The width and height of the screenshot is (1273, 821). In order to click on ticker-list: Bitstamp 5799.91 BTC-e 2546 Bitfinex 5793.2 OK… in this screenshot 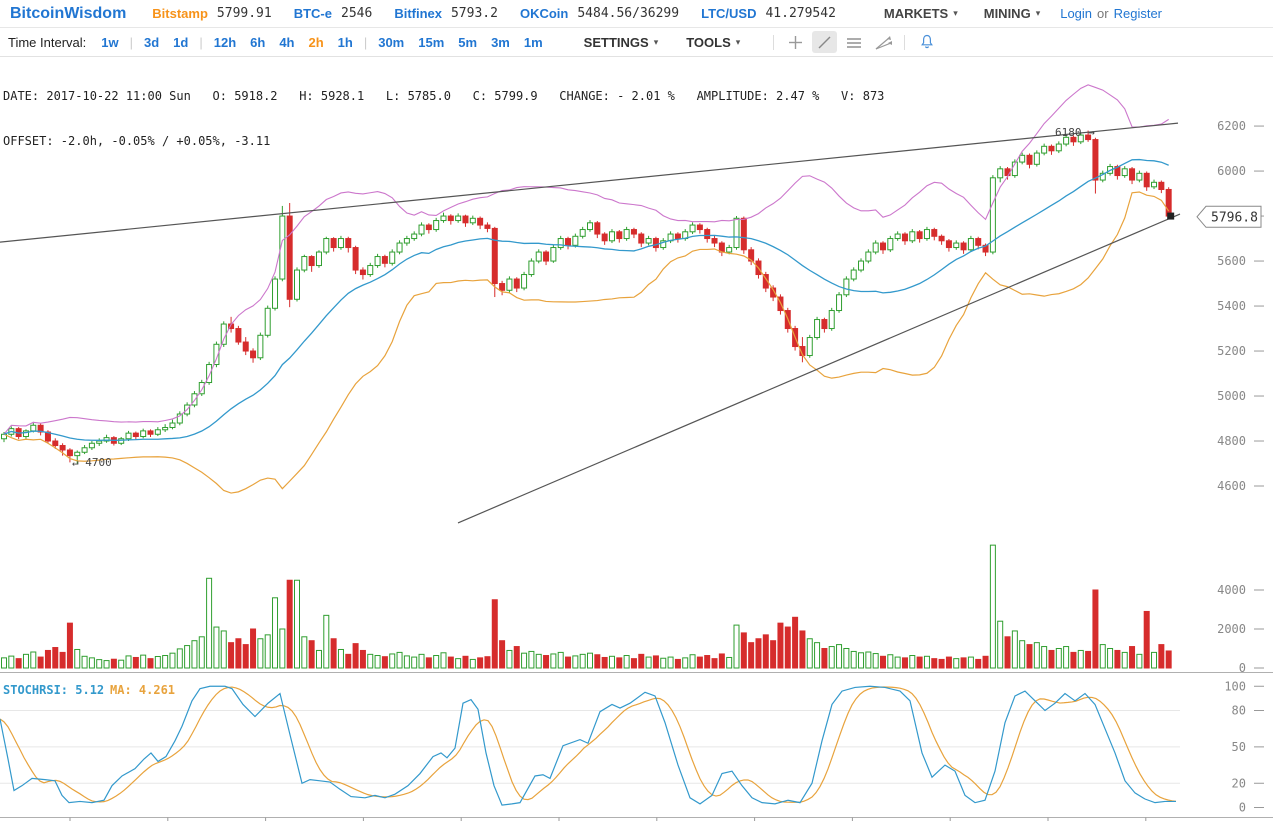, I will do `click(505, 13)`.